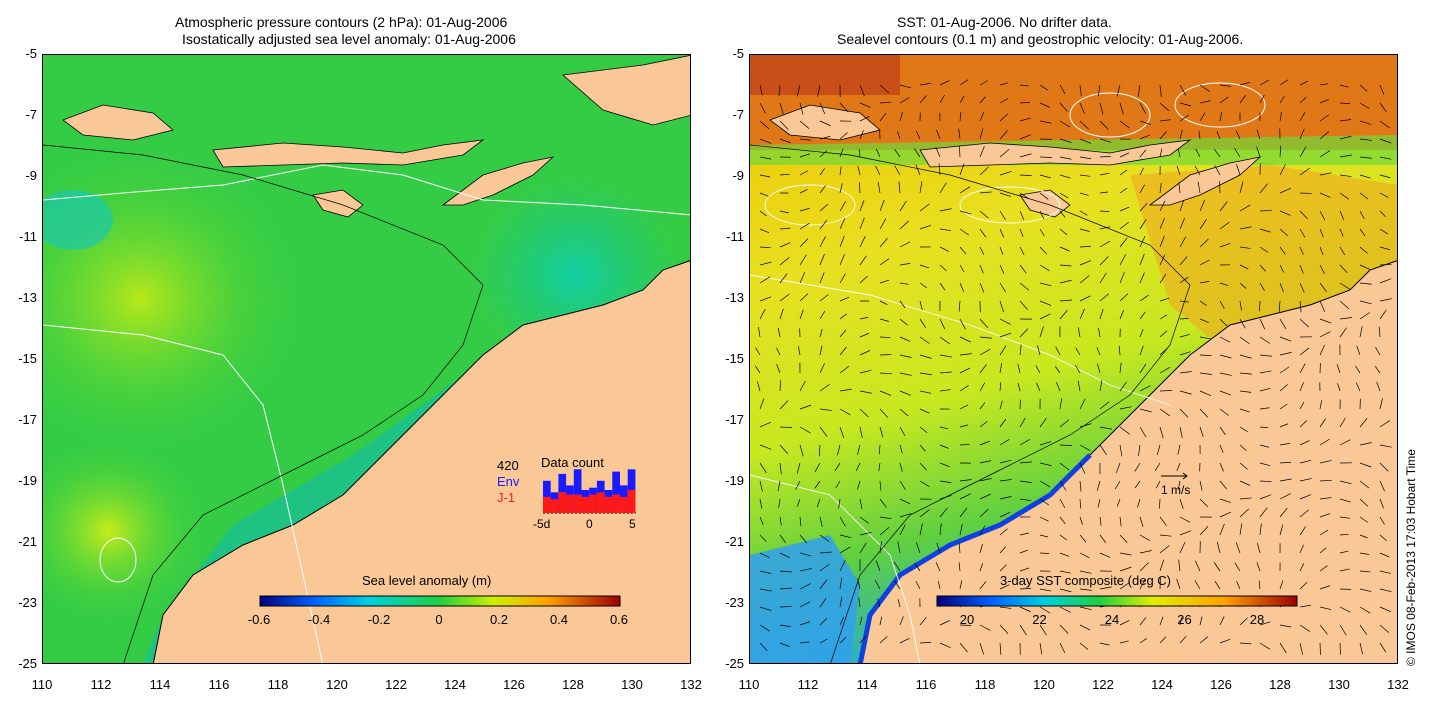 The height and width of the screenshot is (710, 1440). I want to click on right-x-tick: 116, so click(926, 684).